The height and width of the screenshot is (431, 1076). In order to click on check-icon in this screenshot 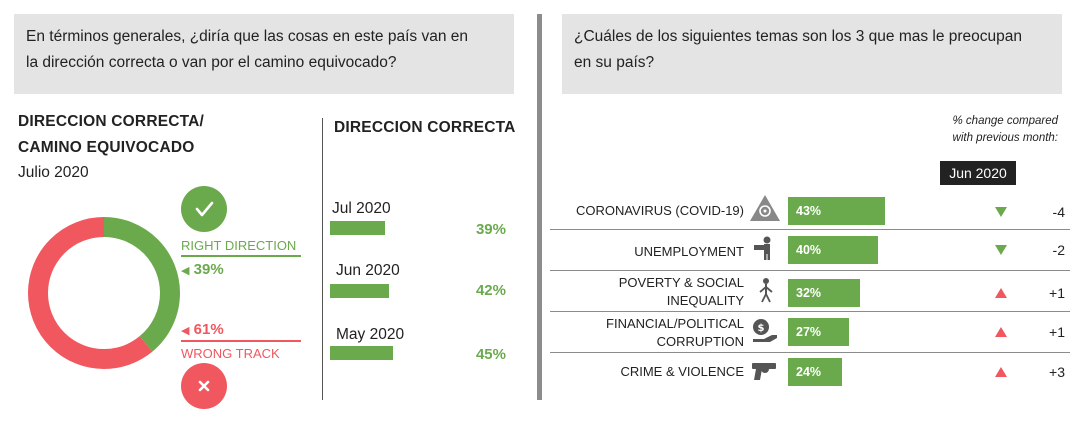, I will do `click(204, 209)`.